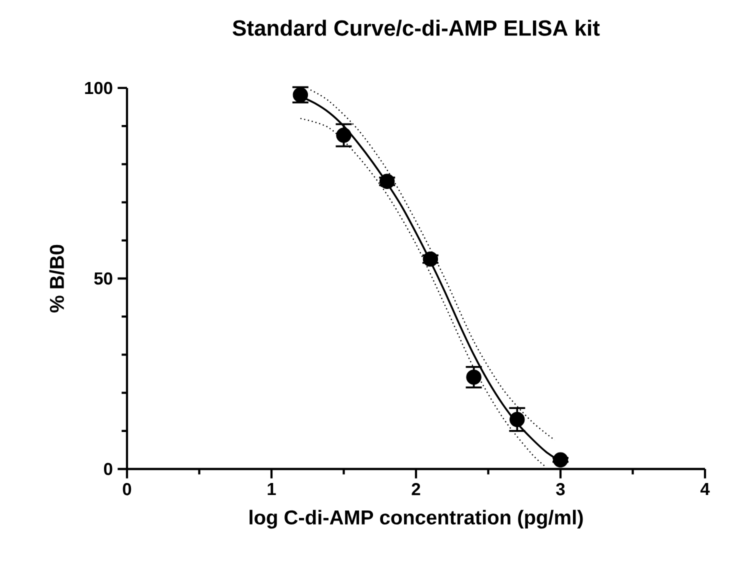 Image resolution: width=730 pixels, height=575 pixels. I want to click on x-tick-label: 1, so click(272, 489).